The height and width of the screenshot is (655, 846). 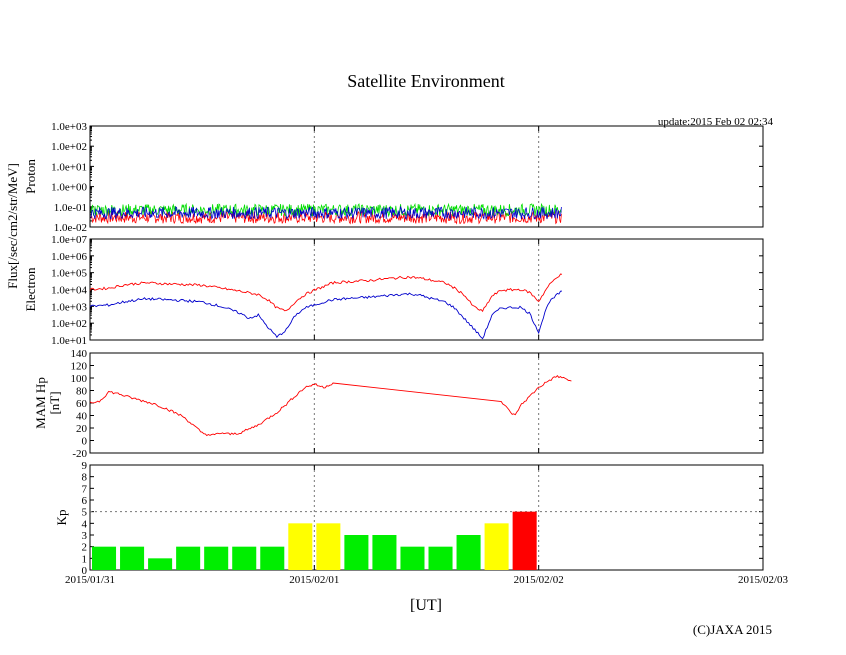 I want to click on y-tick-label: 120, so click(x=79, y=367).